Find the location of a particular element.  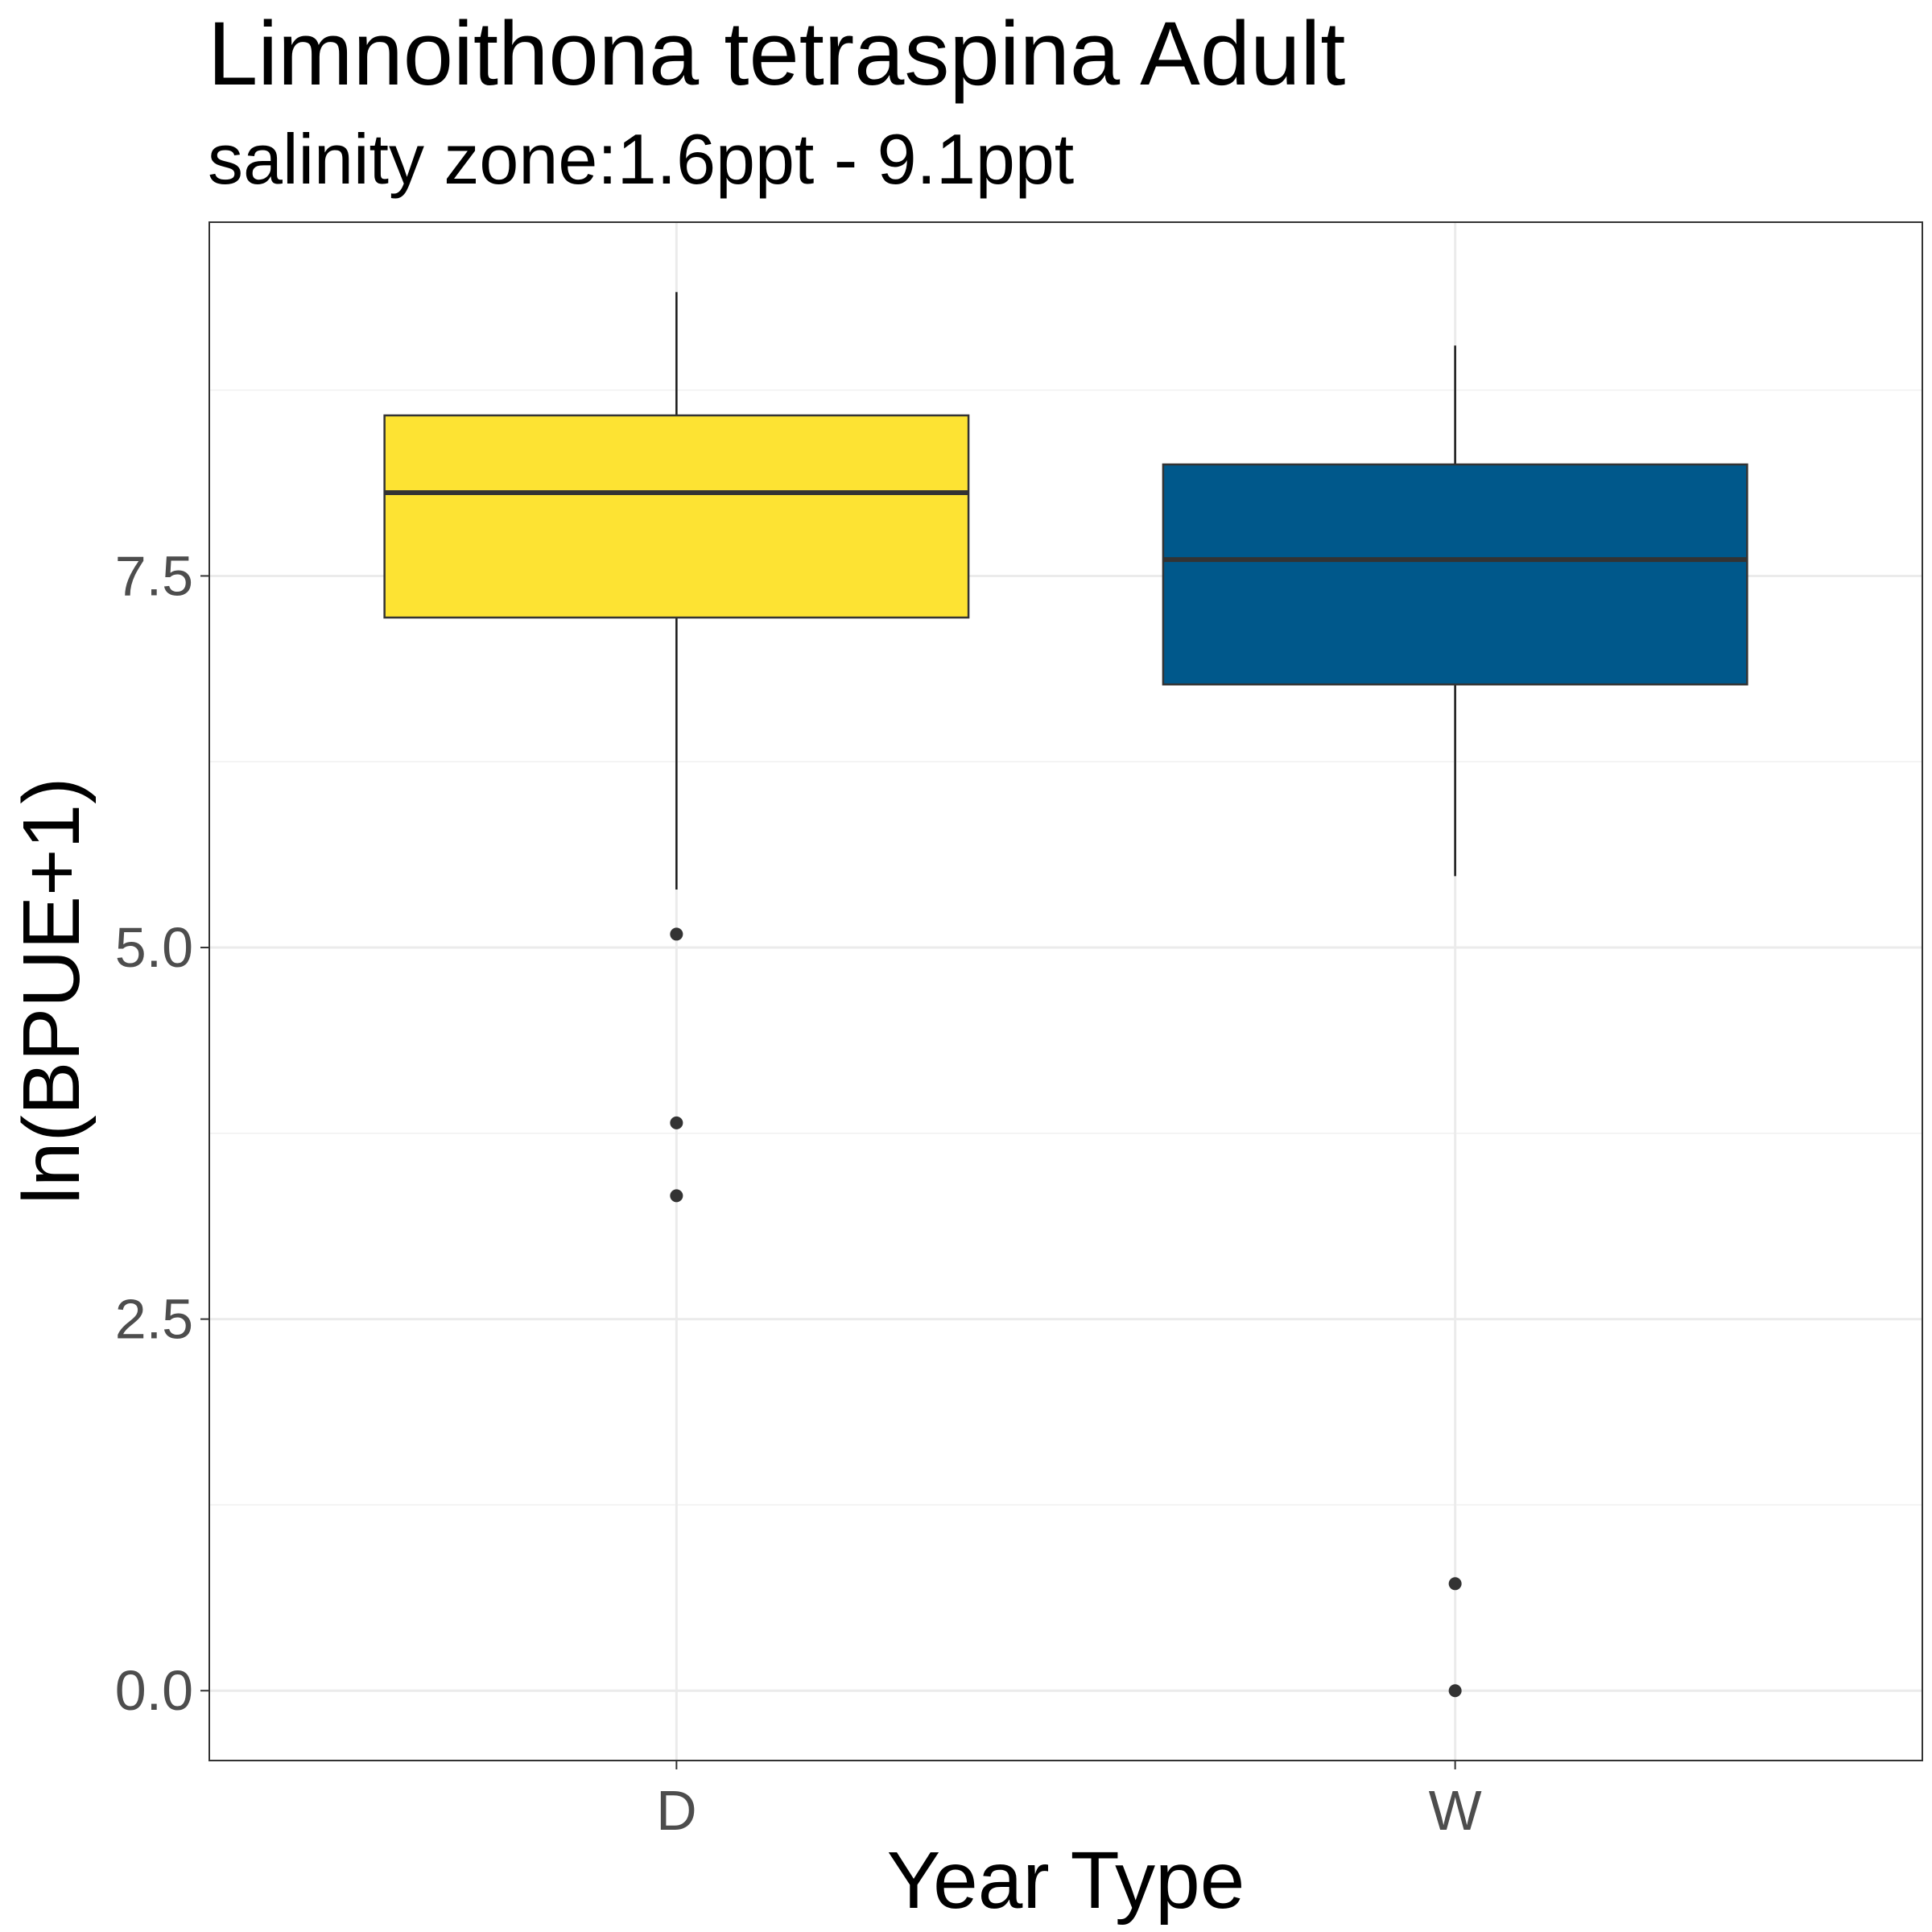

x-tick-label: W is located at coordinates (1455, 1810).